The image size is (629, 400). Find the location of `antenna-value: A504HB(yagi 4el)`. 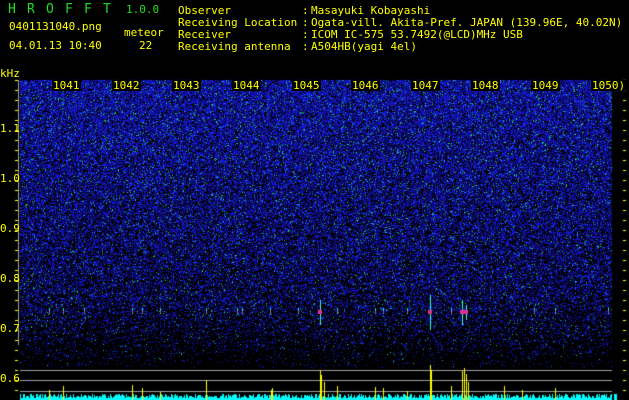

antenna-value: A504HB(yagi 4el) is located at coordinates (364, 46).